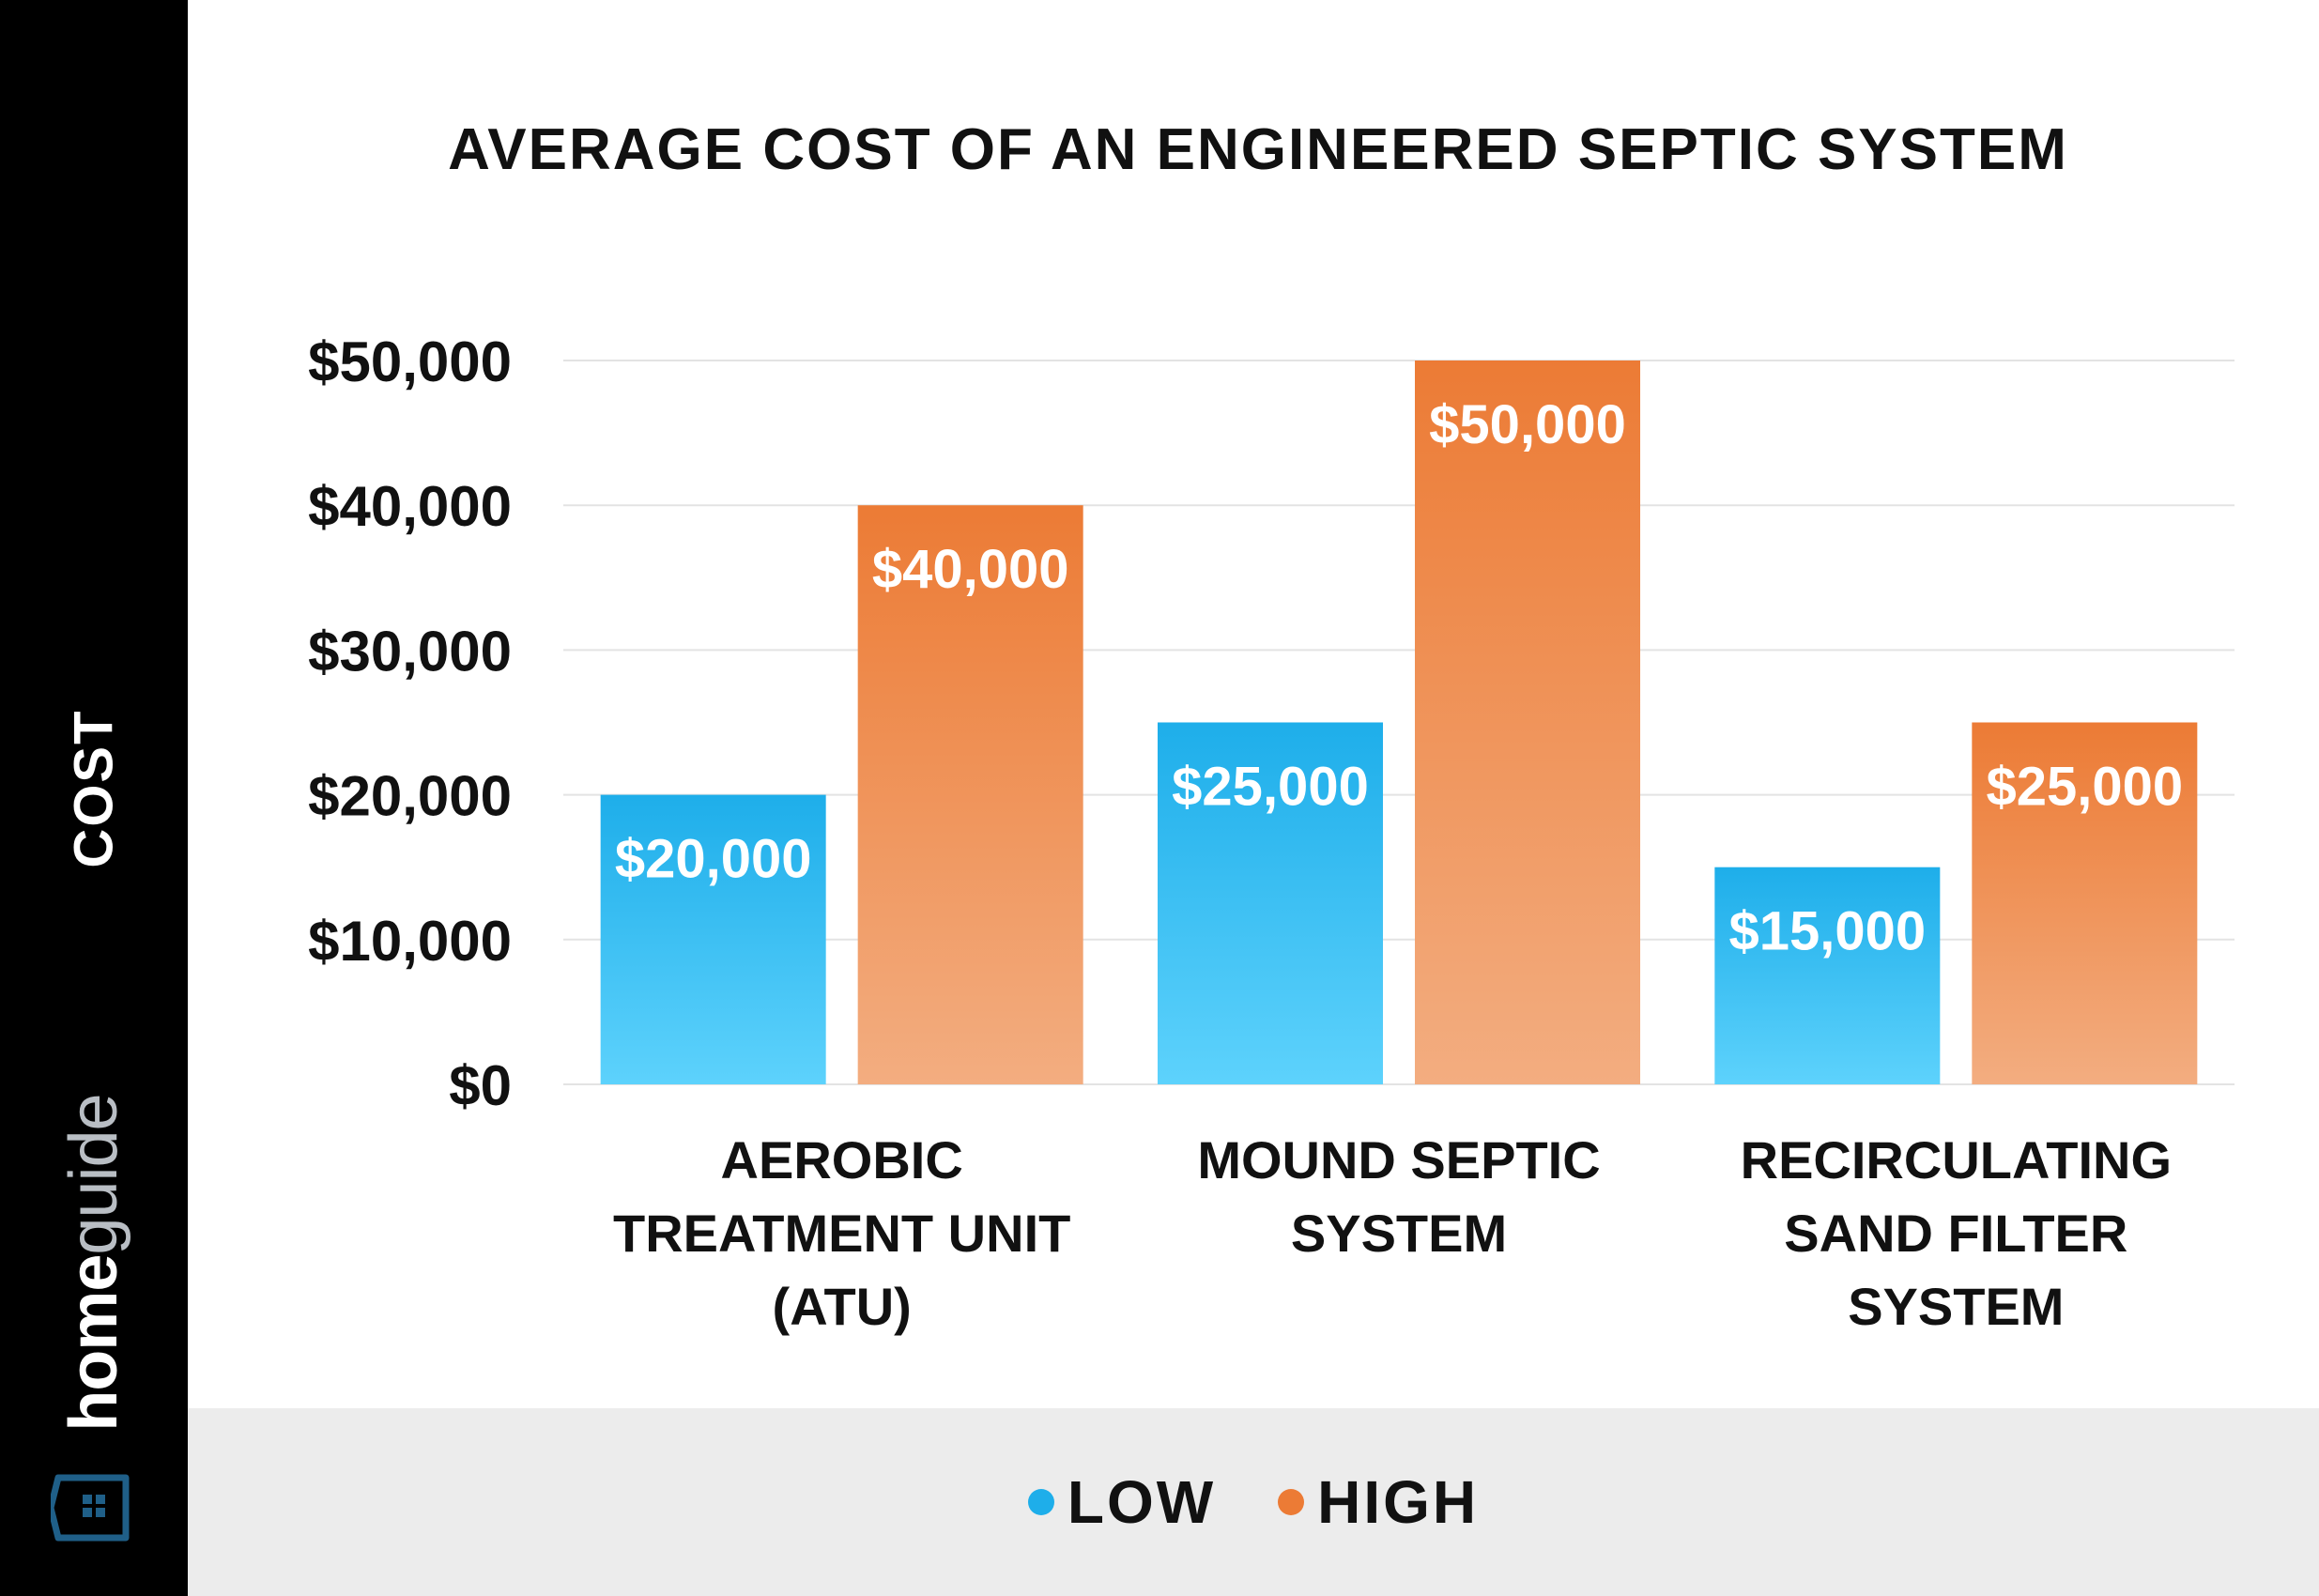 The height and width of the screenshot is (1596, 2319). Describe the element at coordinates (410, 797) in the screenshot. I see `y-tick-label: $20,000` at that location.